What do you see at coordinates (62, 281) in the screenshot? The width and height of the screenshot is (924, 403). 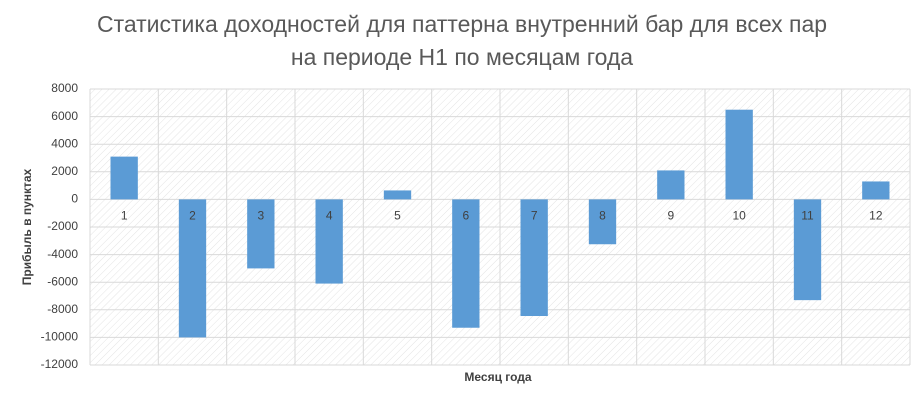 I see `y-tick-label: -6000` at bounding box center [62, 281].